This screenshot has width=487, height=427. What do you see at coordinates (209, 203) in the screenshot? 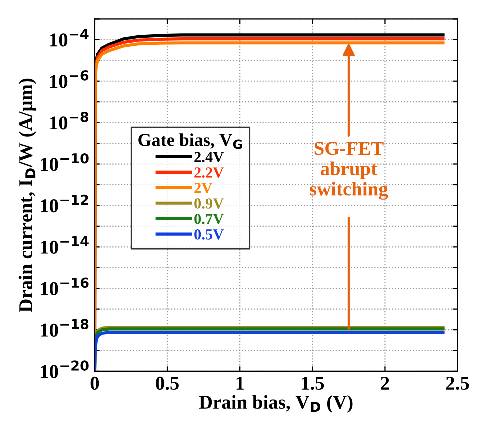
I see `legend-label: 0.9V` at bounding box center [209, 203].